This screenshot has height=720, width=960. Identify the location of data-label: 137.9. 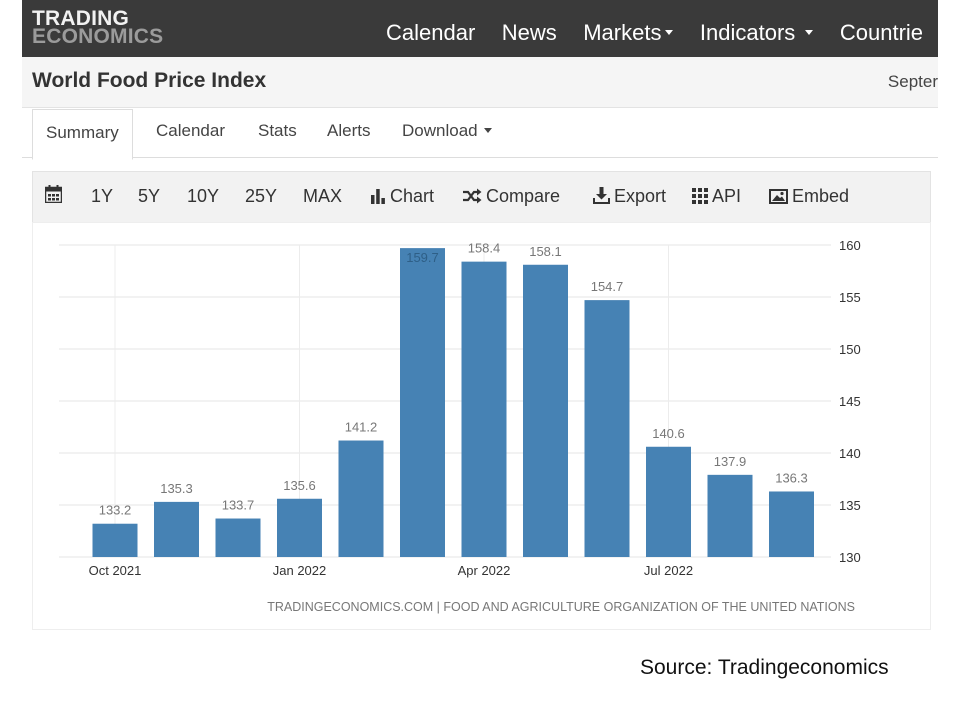
(730, 461).